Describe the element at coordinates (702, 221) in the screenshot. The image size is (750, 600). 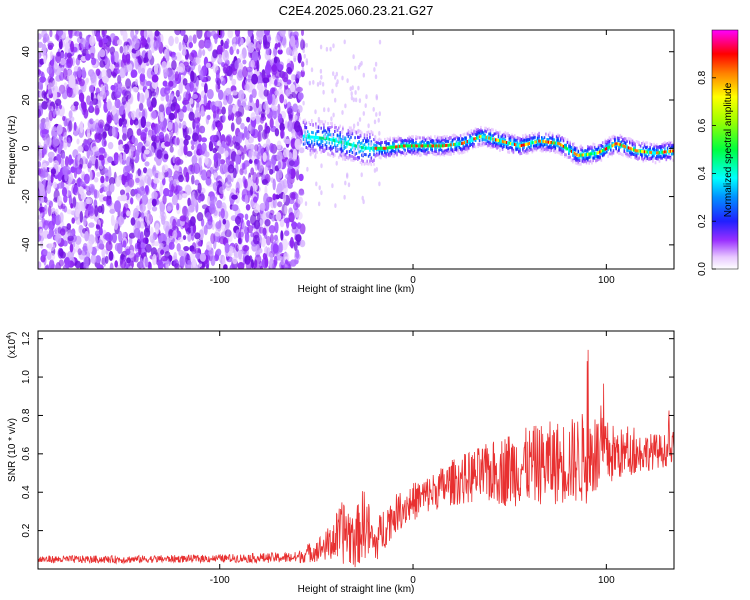
I see `colorbar-tick-label: 0.2` at that location.